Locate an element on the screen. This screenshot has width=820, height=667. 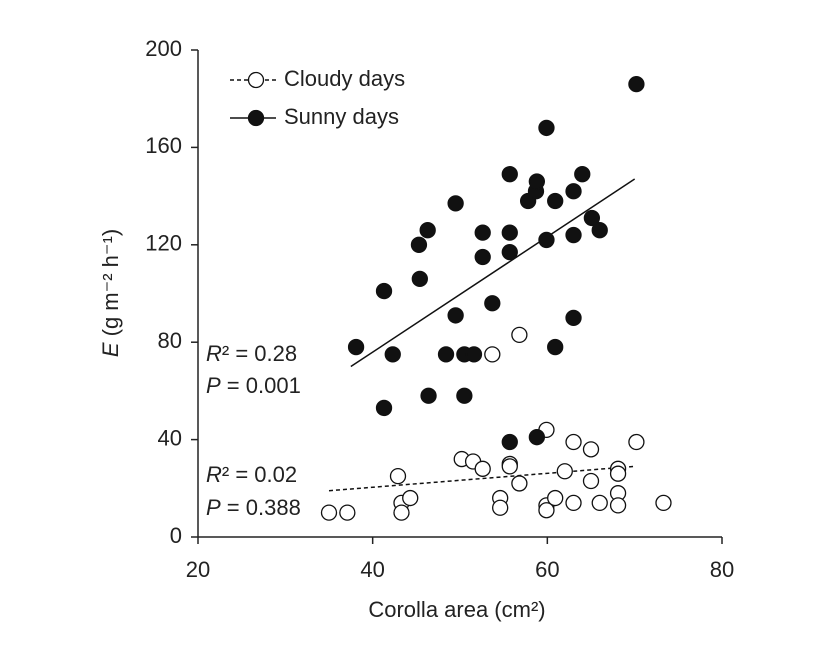
annotation: P = 0.001 is located at coordinates (253, 385).